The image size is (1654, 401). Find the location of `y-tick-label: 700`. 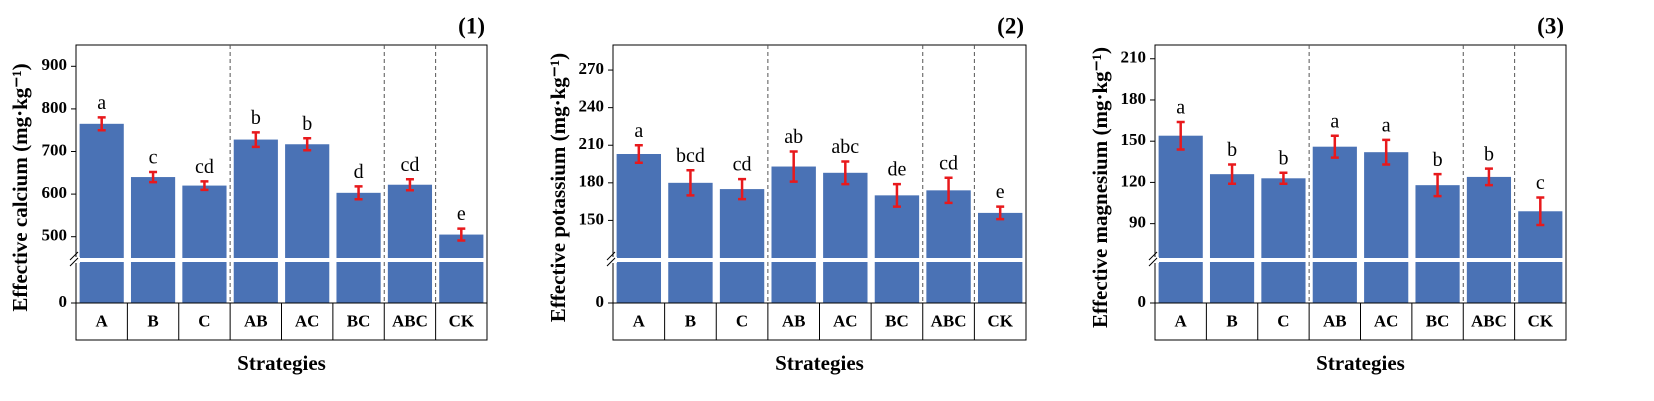

y-tick-label: 700 is located at coordinates (55, 149).